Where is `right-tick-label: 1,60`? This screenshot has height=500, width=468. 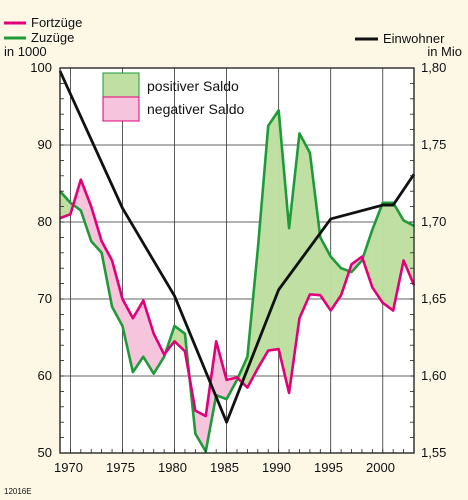 right-tick-label: 1,60 is located at coordinates (433, 375).